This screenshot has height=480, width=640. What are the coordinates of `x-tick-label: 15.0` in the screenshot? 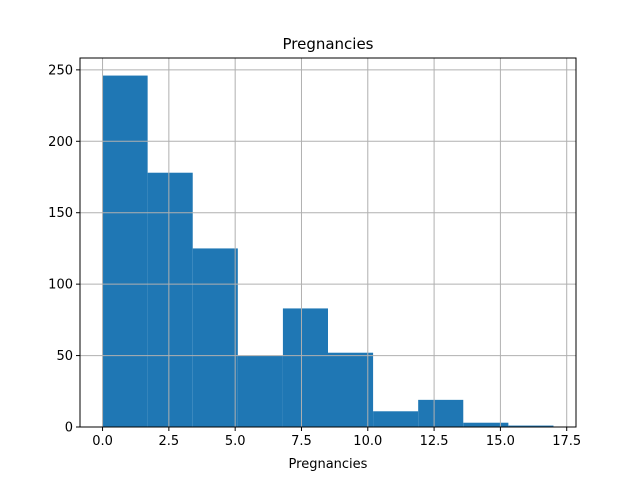 It's located at (500, 441).